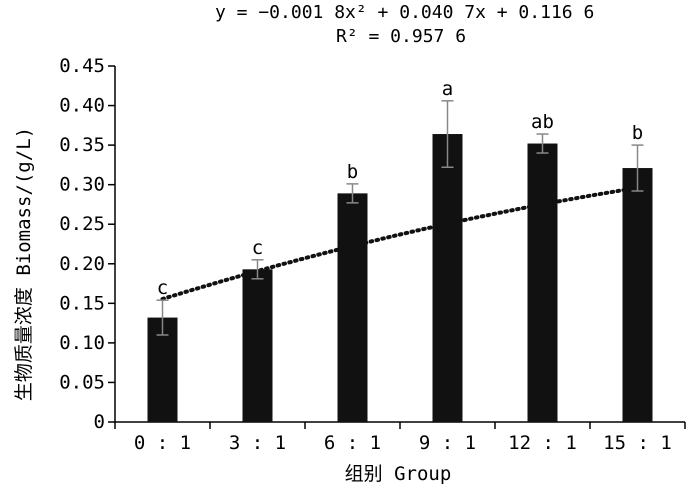  I want to click on y-tick-label: 0.40, so click(82, 106).